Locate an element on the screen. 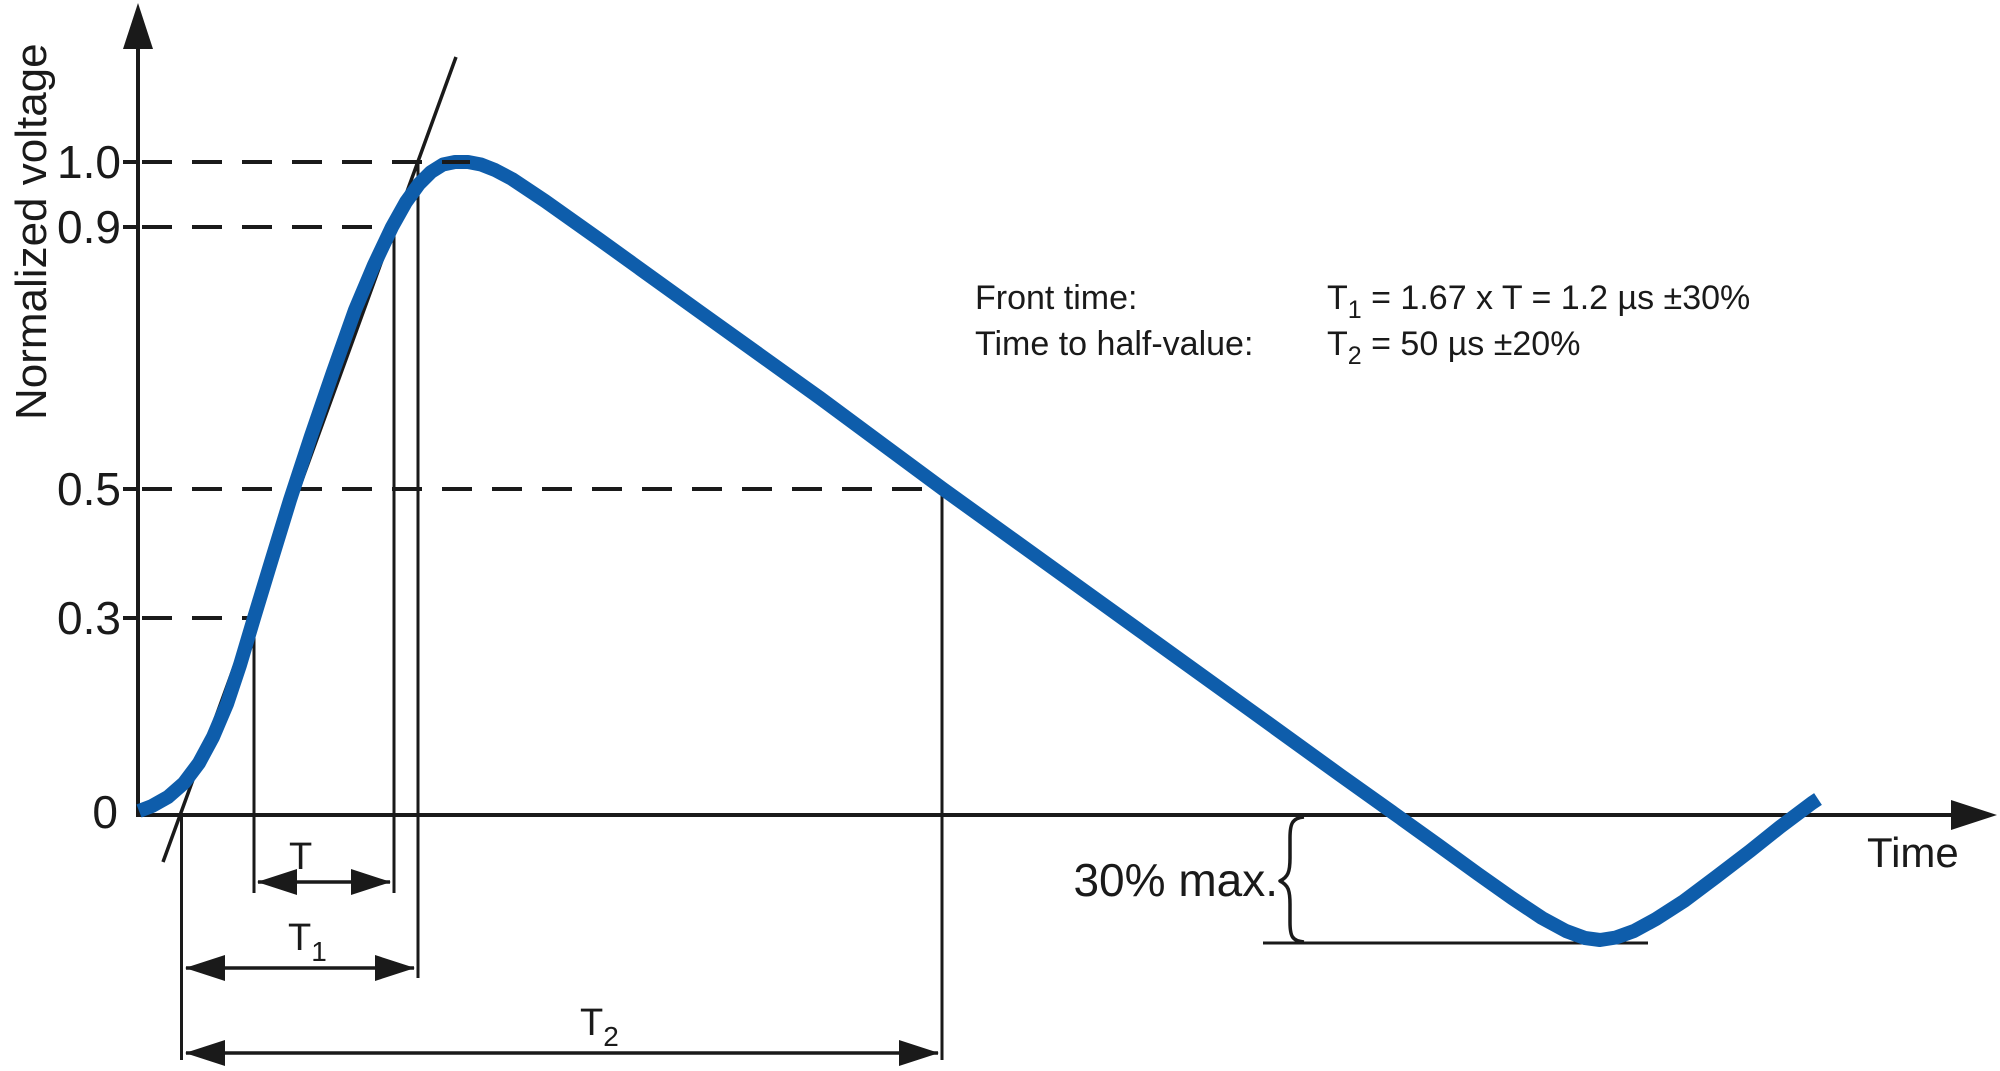 The height and width of the screenshot is (1071, 2000). t2-subscript: 2 is located at coordinates (1355, 356).